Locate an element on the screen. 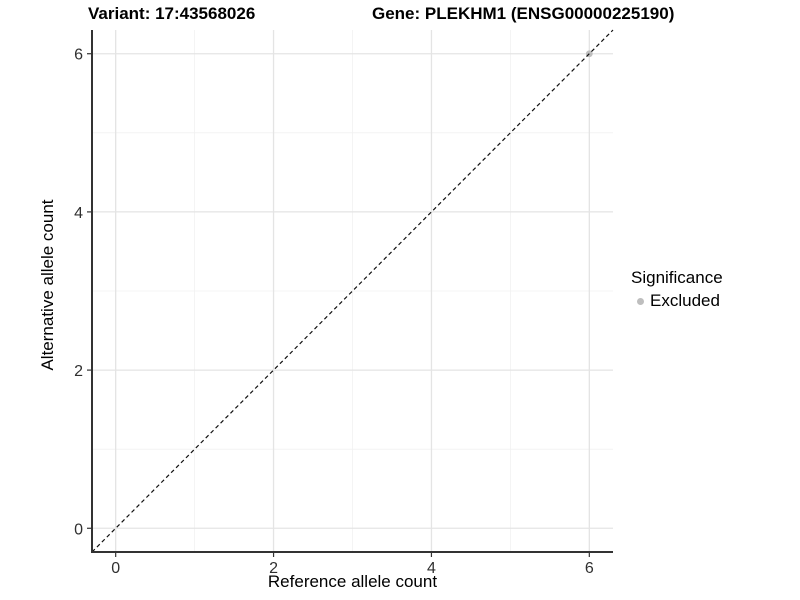  y-tick-label: 0 is located at coordinates (78, 529).